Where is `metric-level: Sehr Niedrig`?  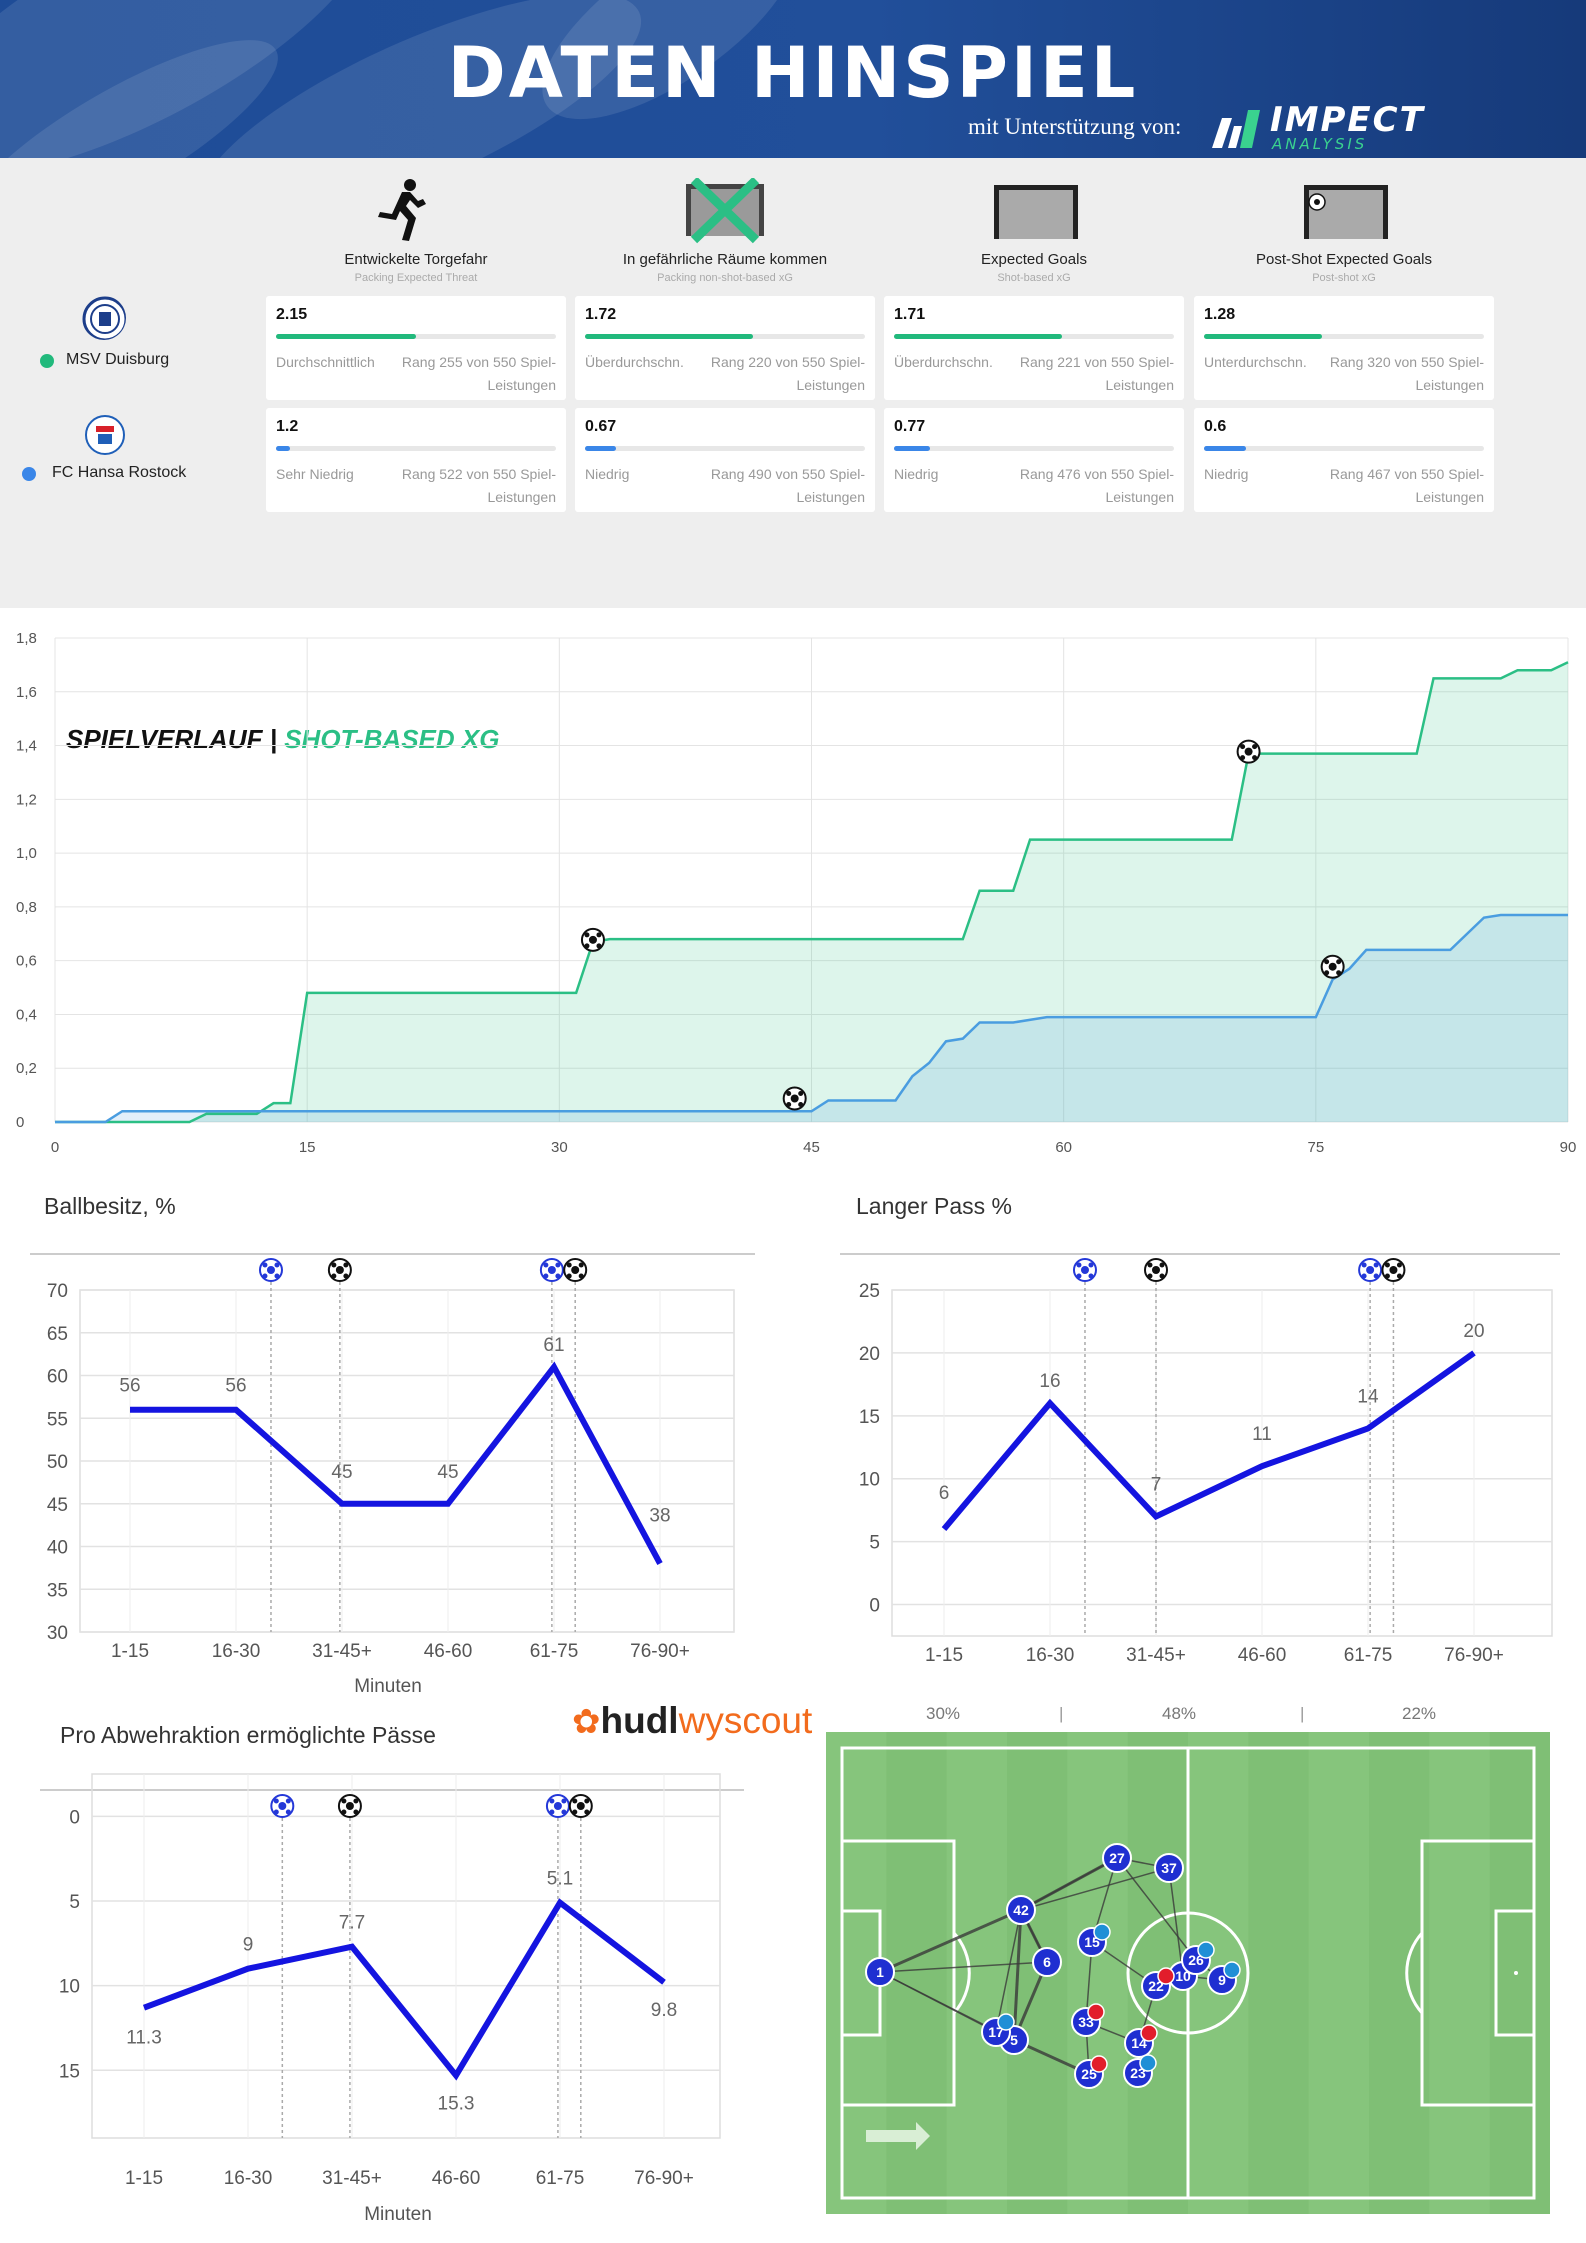
metric-level: Sehr Niedrig is located at coordinates (315, 474).